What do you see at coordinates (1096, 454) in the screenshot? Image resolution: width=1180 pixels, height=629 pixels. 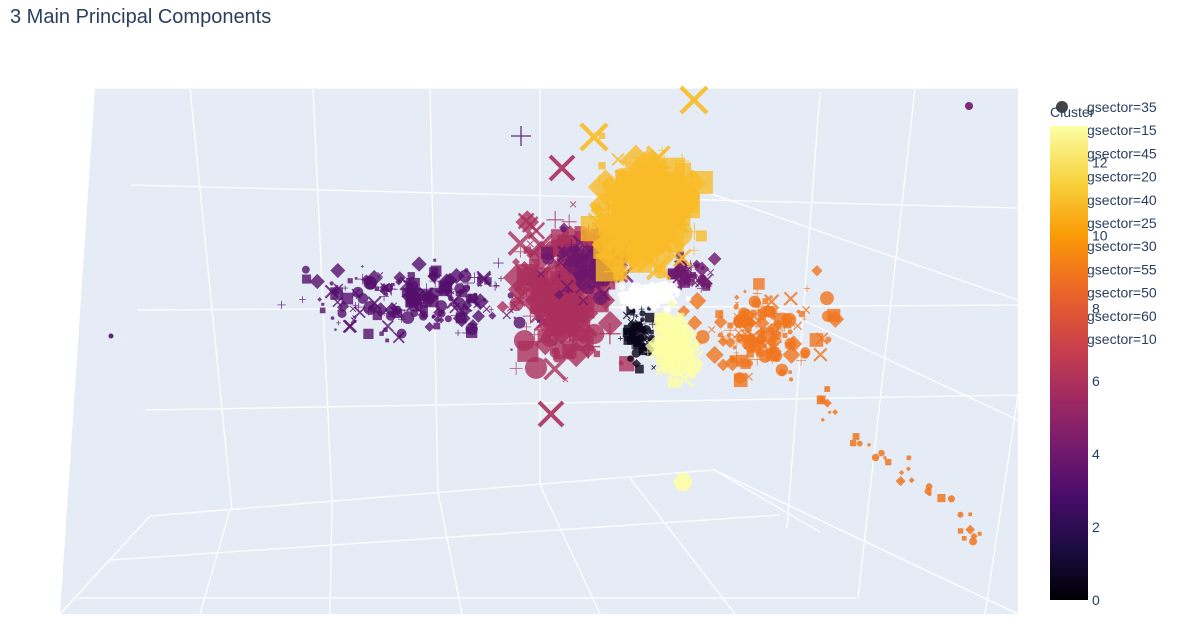 I see `colorbar-tick-label: 4` at bounding box center [1096, 454].